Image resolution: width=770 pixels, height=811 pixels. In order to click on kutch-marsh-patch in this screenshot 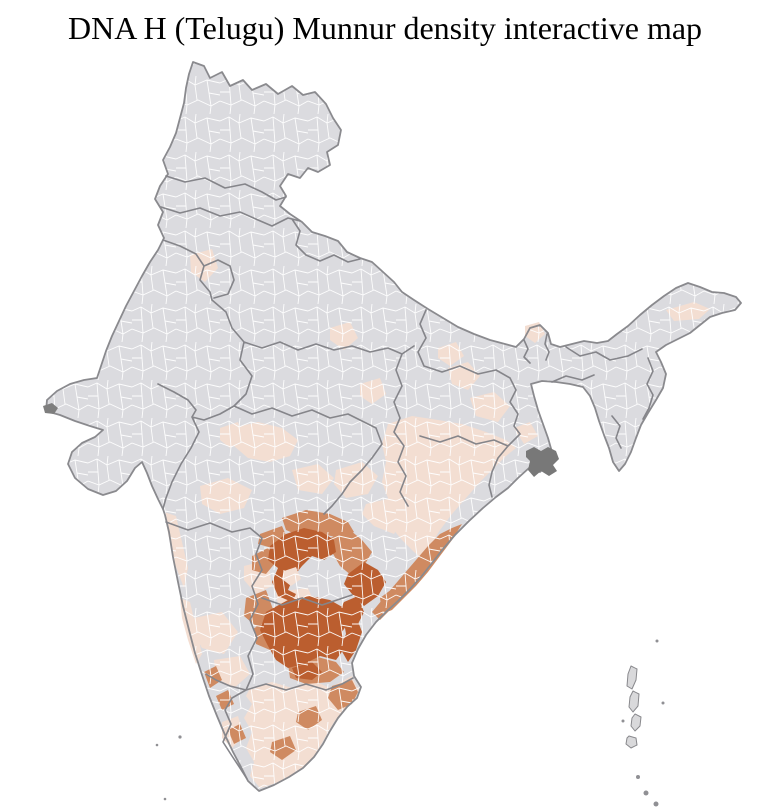, I will do `click(50, 408)`.